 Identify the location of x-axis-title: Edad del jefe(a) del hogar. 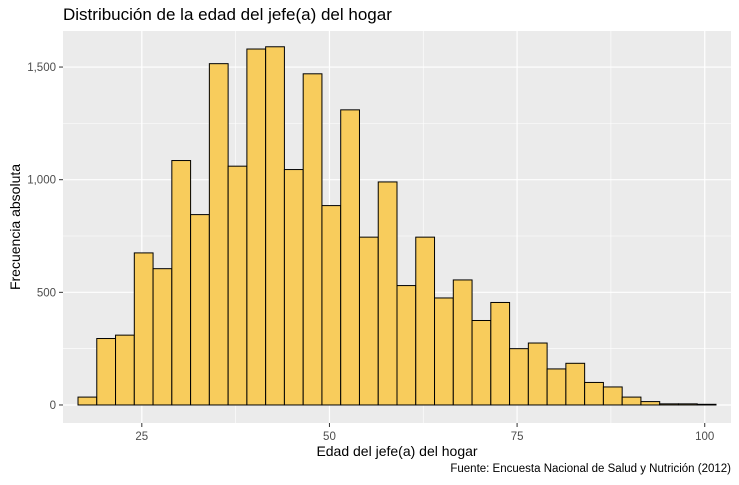
(396, 451).